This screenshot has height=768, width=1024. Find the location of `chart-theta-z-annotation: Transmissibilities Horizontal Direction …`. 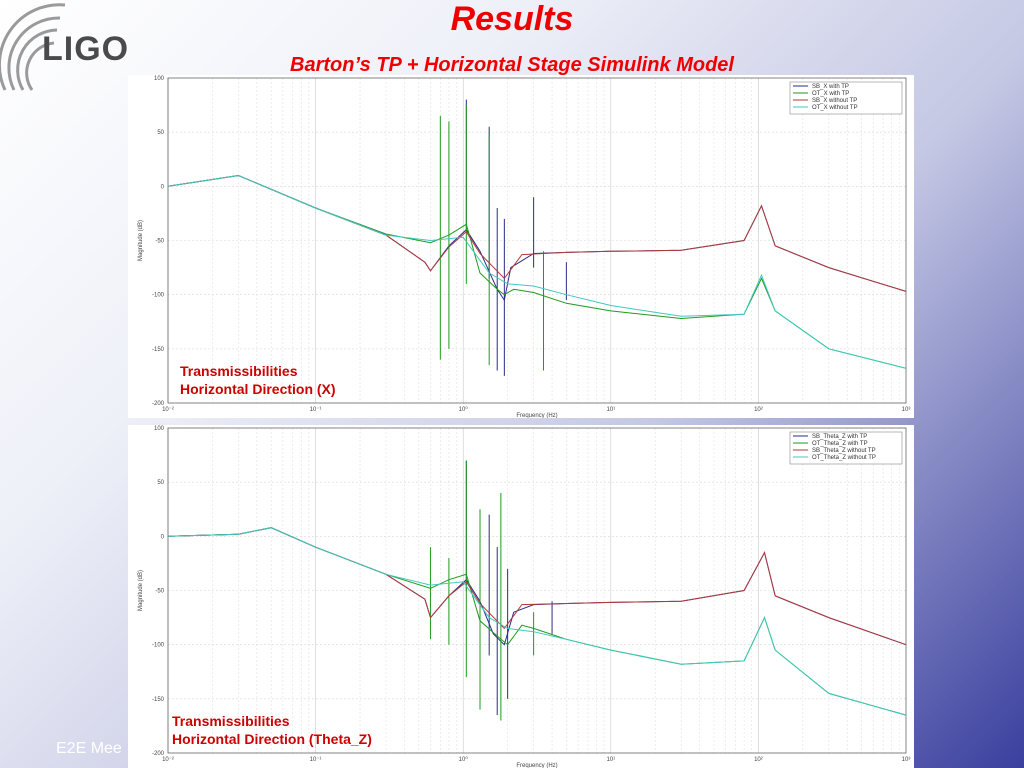

chart-theta-z-annotation: Transmissibilities Horizontal Direction … is located at coordinates (272, 730).